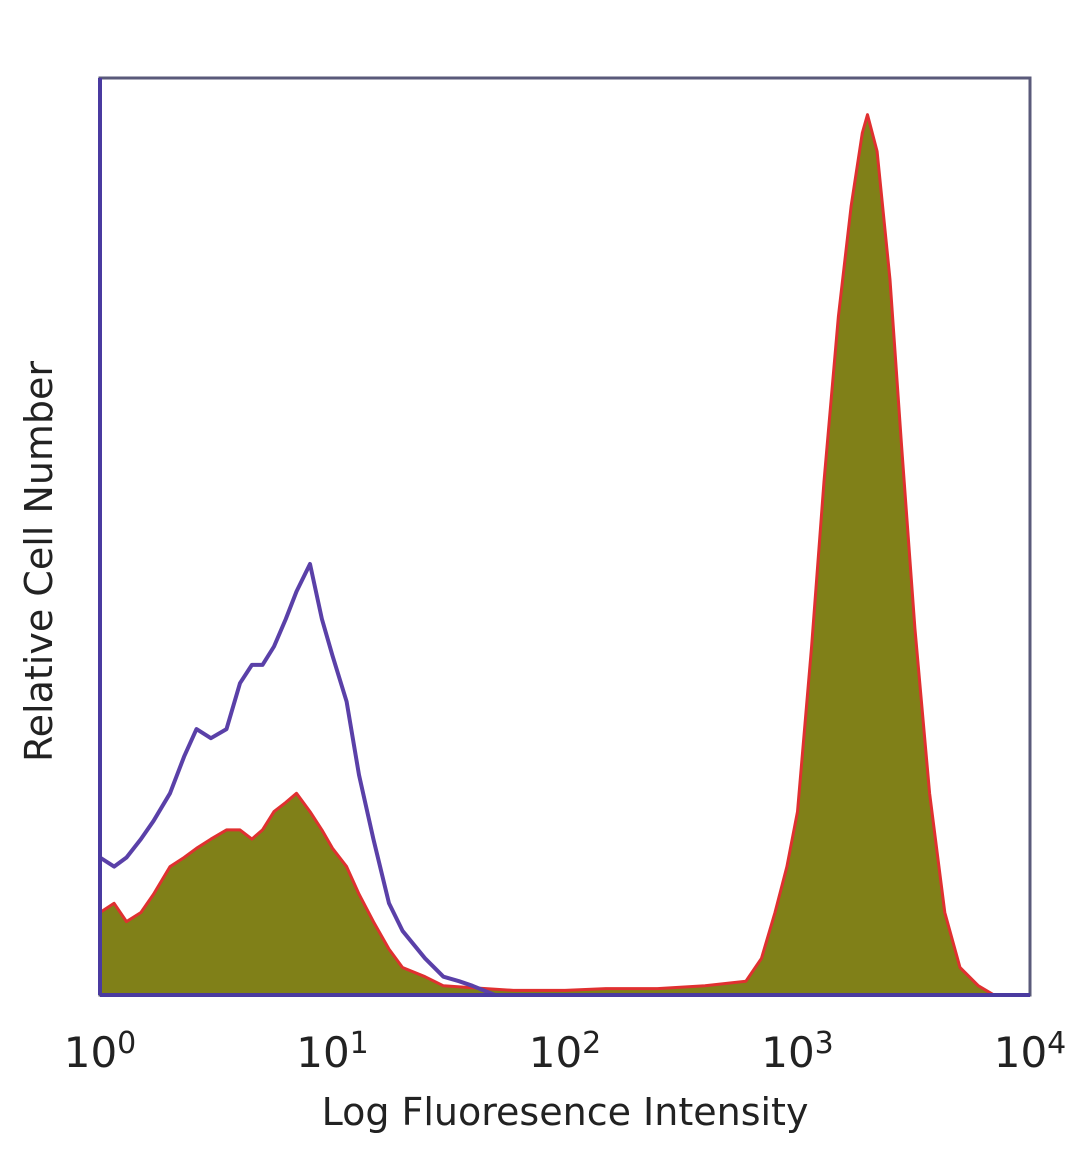 The width and height of the screenshot is (1080, 1169). Describe the element at coordinates (100, 1051) in the screenshot. I see `x-tick-label-0: 100` at that location.